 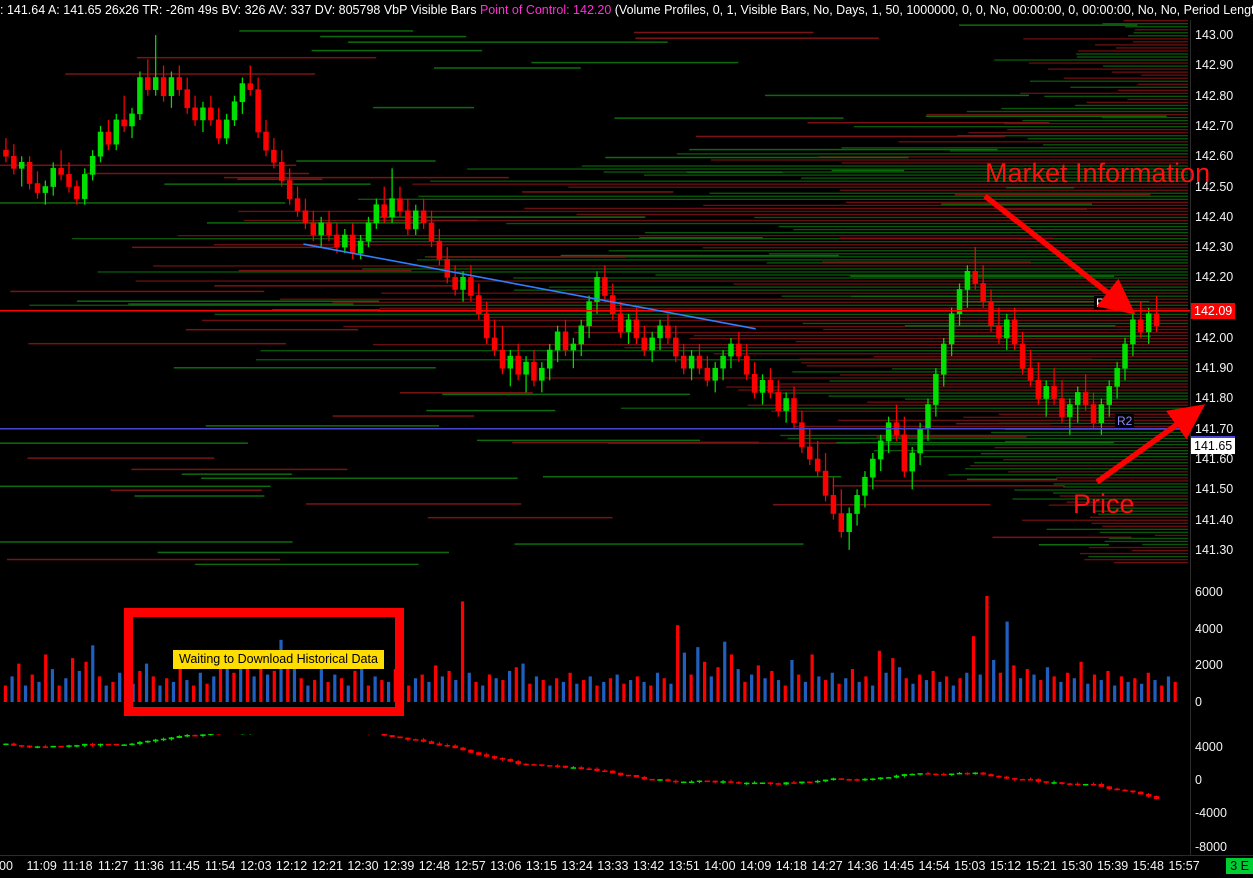 I want to click on time-axis-tick: 13:24, so click(x=577, y=866).